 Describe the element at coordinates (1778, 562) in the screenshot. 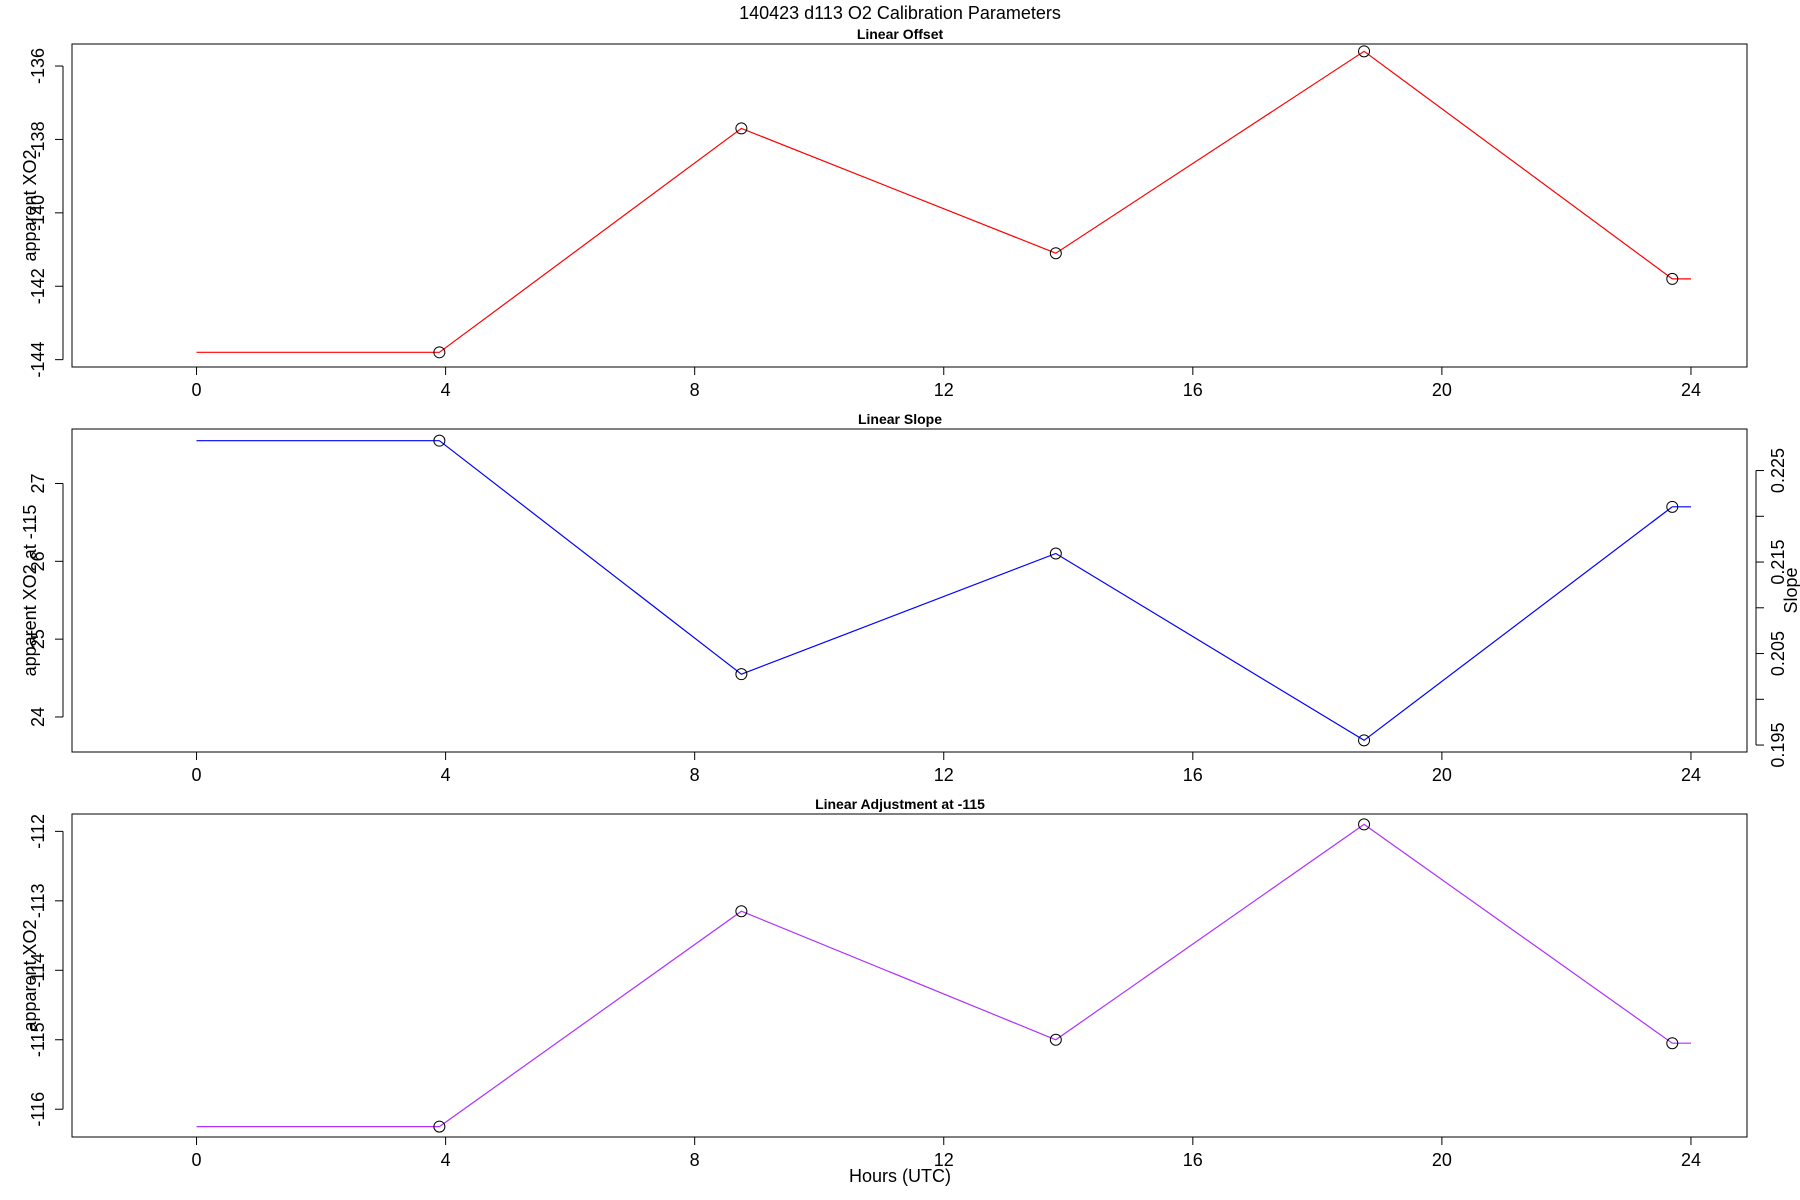

I see `y2-tick-label: 0.215` at that location.